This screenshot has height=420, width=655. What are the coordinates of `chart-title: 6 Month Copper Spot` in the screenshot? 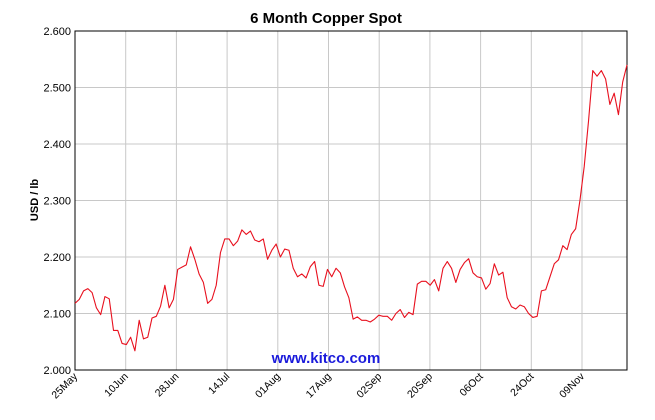 It's located at (326, 18).